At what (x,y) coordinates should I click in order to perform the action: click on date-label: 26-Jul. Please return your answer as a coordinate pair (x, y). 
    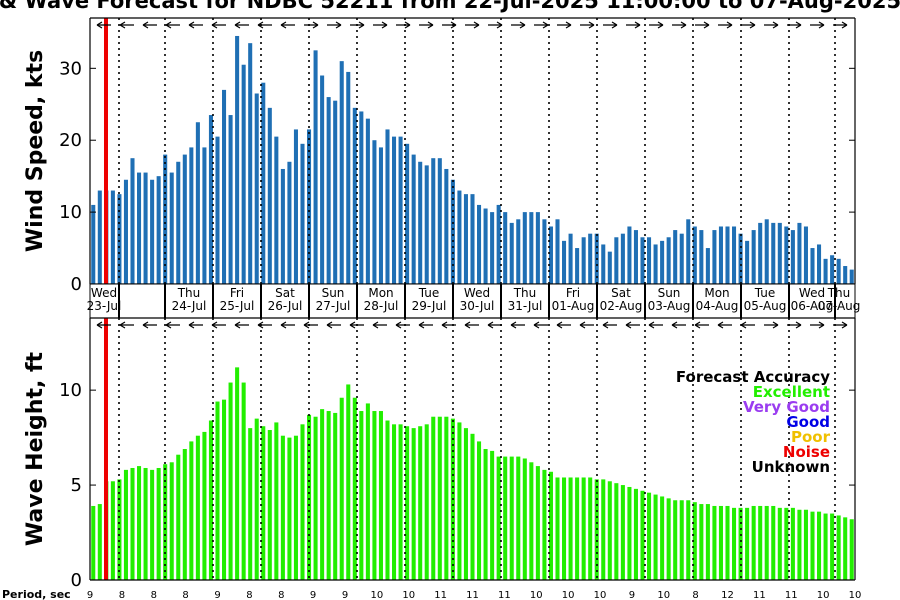
    Looking at the image, I should click on (285, 306).